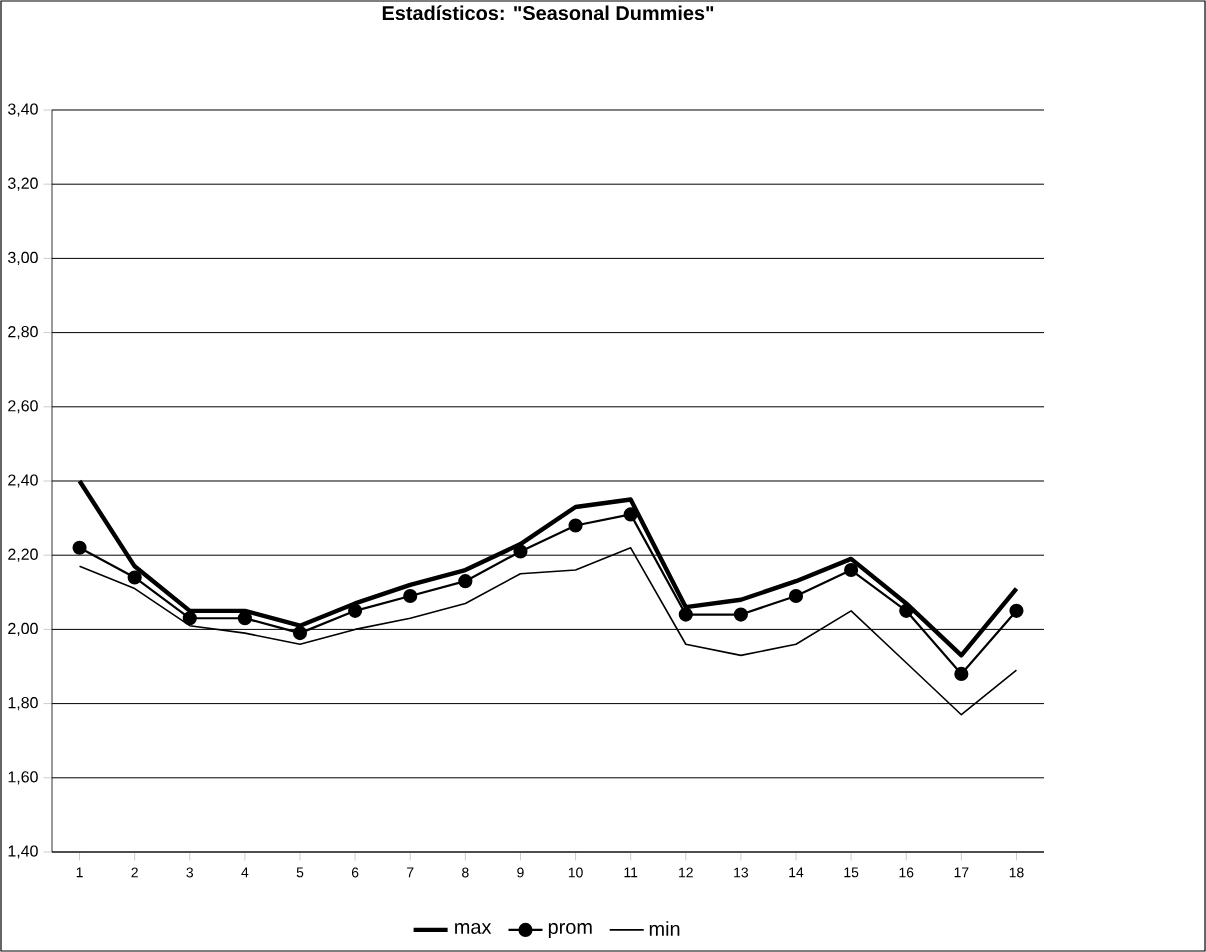  What do you see at coordinates (570, 930) in the screenshot?
I see `legend-label: prom` at bounding box center [570, 930].